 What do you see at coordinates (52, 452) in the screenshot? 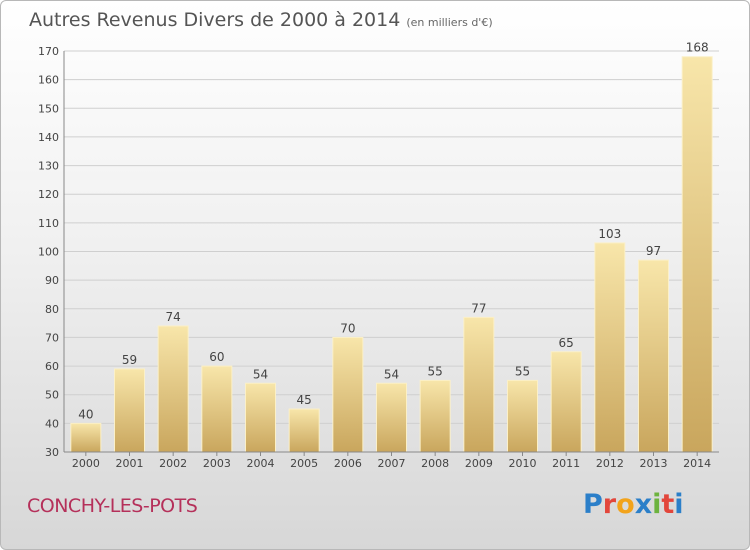
I see `y-tick-label: 30` at bounding box center [52, 452].